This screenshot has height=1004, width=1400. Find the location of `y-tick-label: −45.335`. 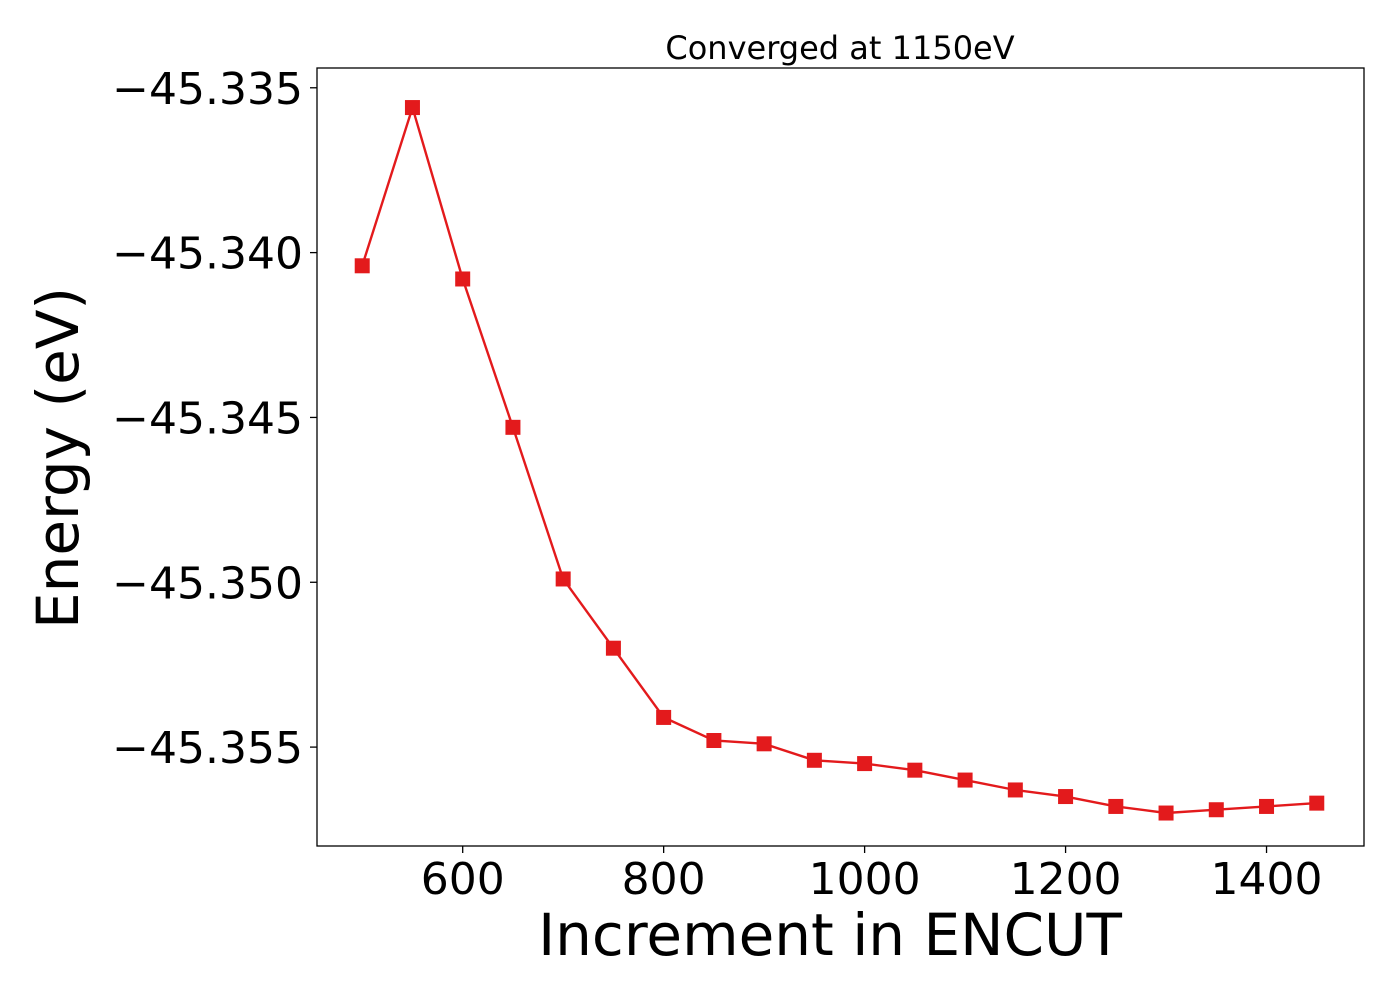

y-tick-label: −45.335 is located at coordinates (207, 89).